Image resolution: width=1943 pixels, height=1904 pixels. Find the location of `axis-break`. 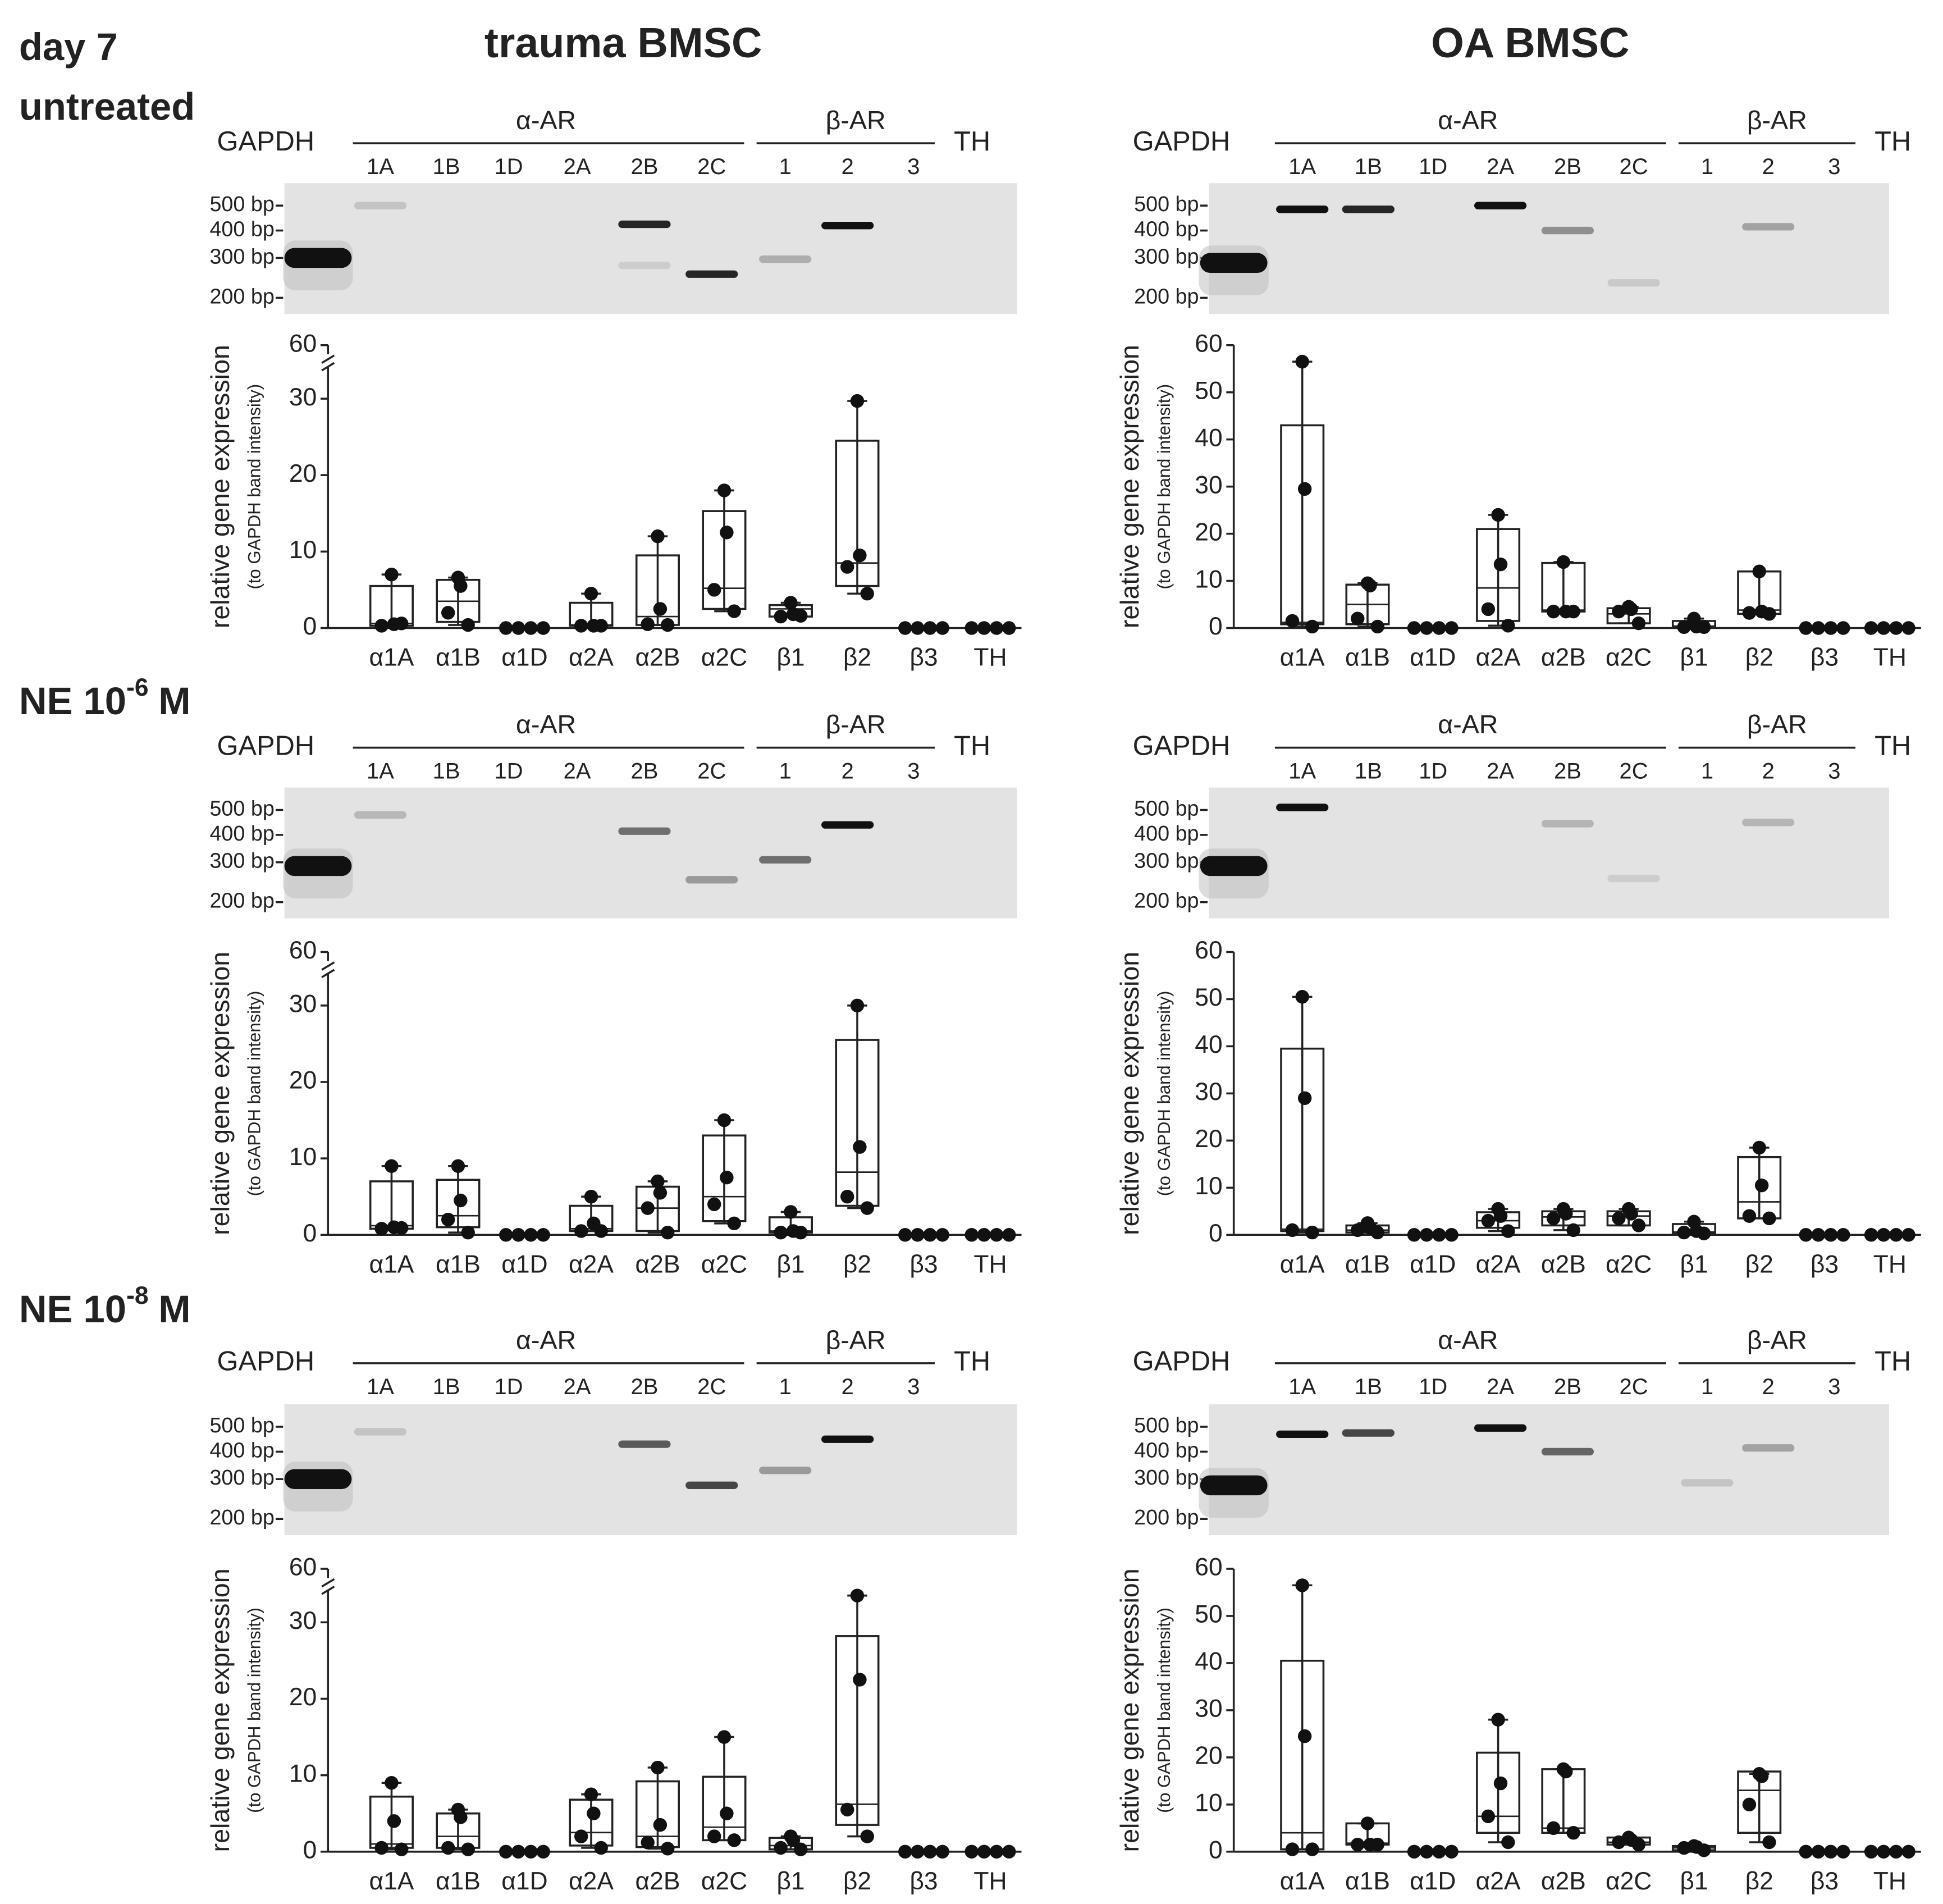

axis-break is located at coordinates (328, 1590).